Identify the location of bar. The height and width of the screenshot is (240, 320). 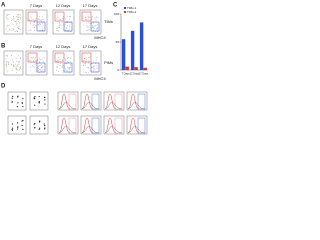
(145, 68).